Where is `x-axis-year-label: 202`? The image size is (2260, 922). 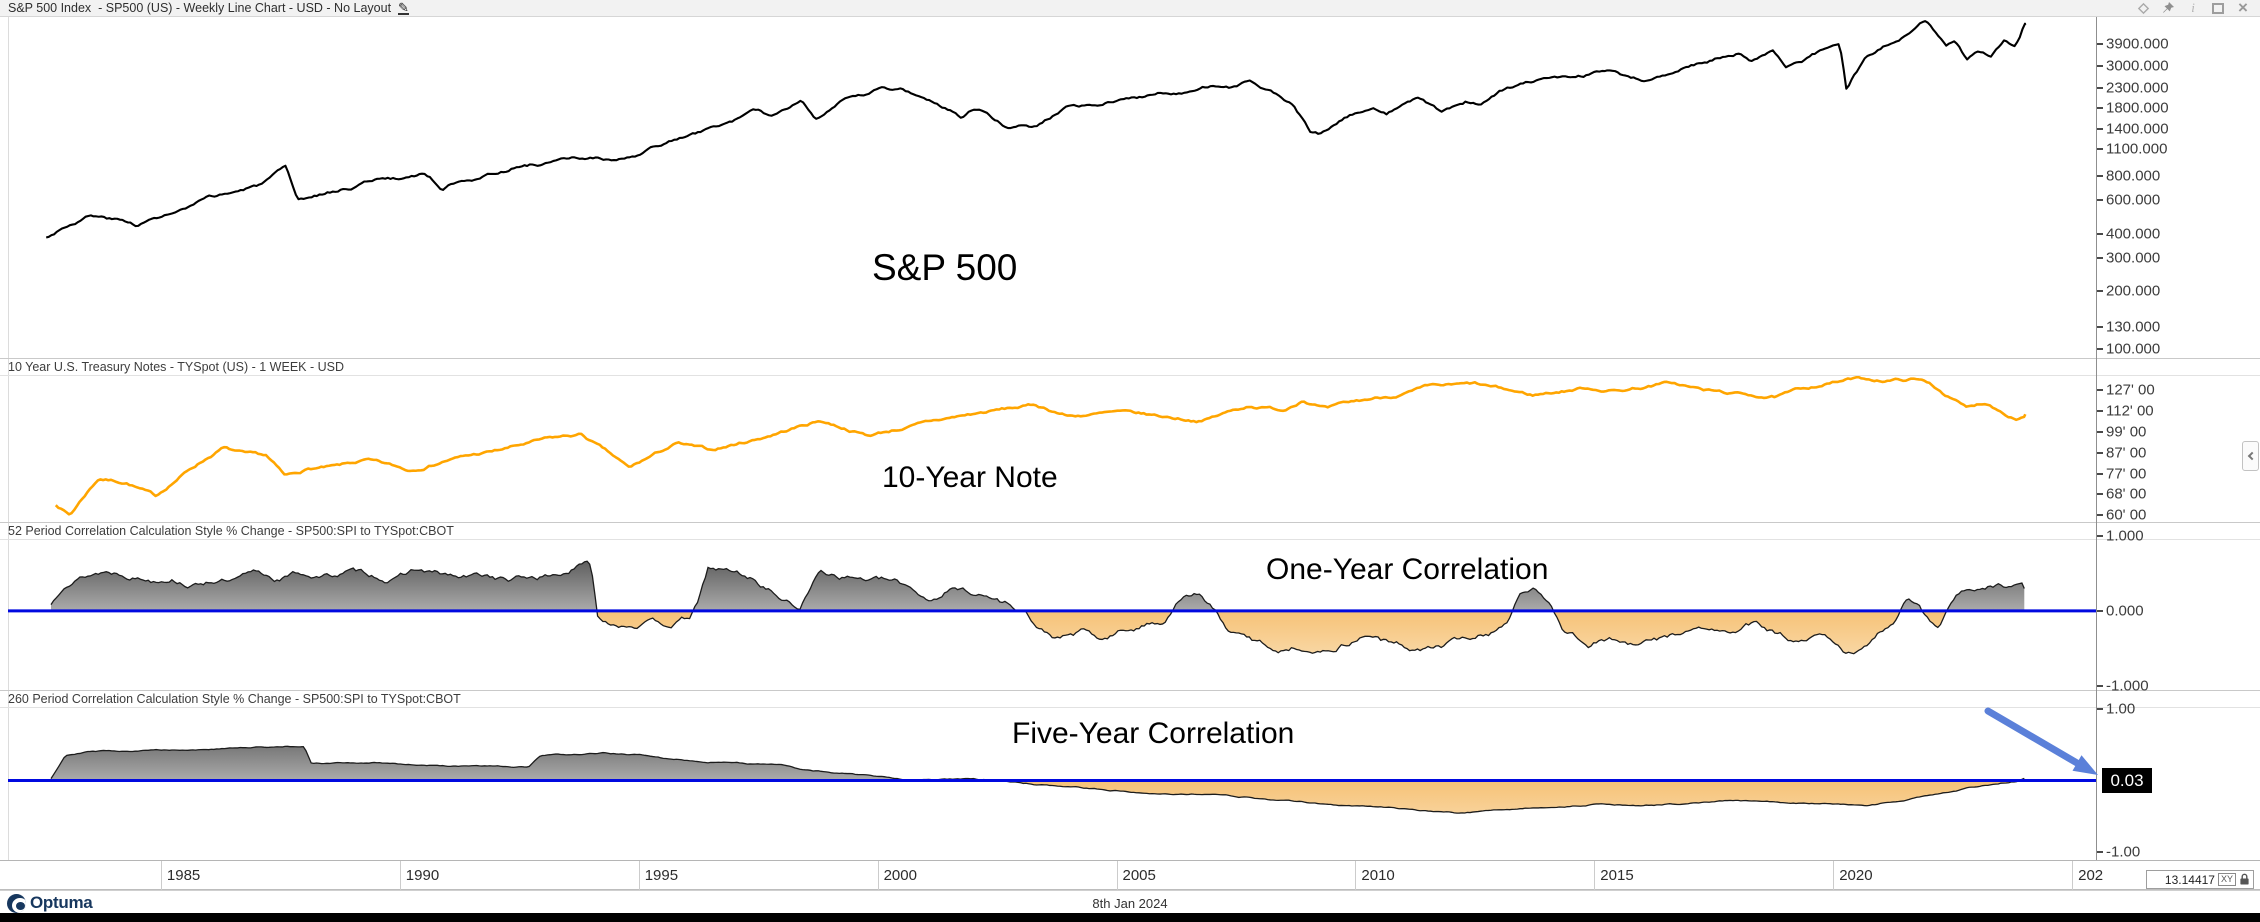
x-axis-year-label: 202 is located at coordinates (2091, 875).